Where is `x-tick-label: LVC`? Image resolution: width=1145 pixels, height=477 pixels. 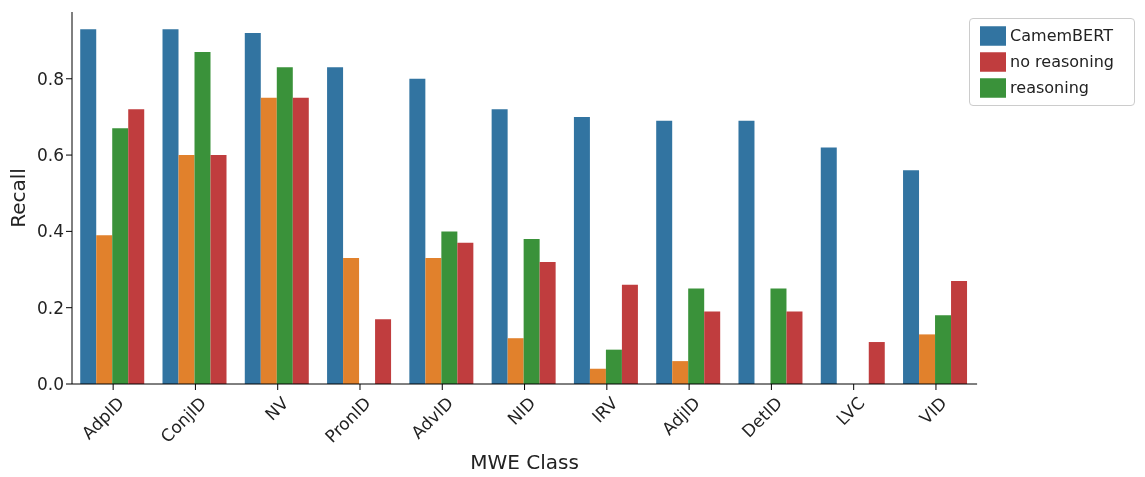
x-tick-label: LVC is located at coordinates (850, 411).